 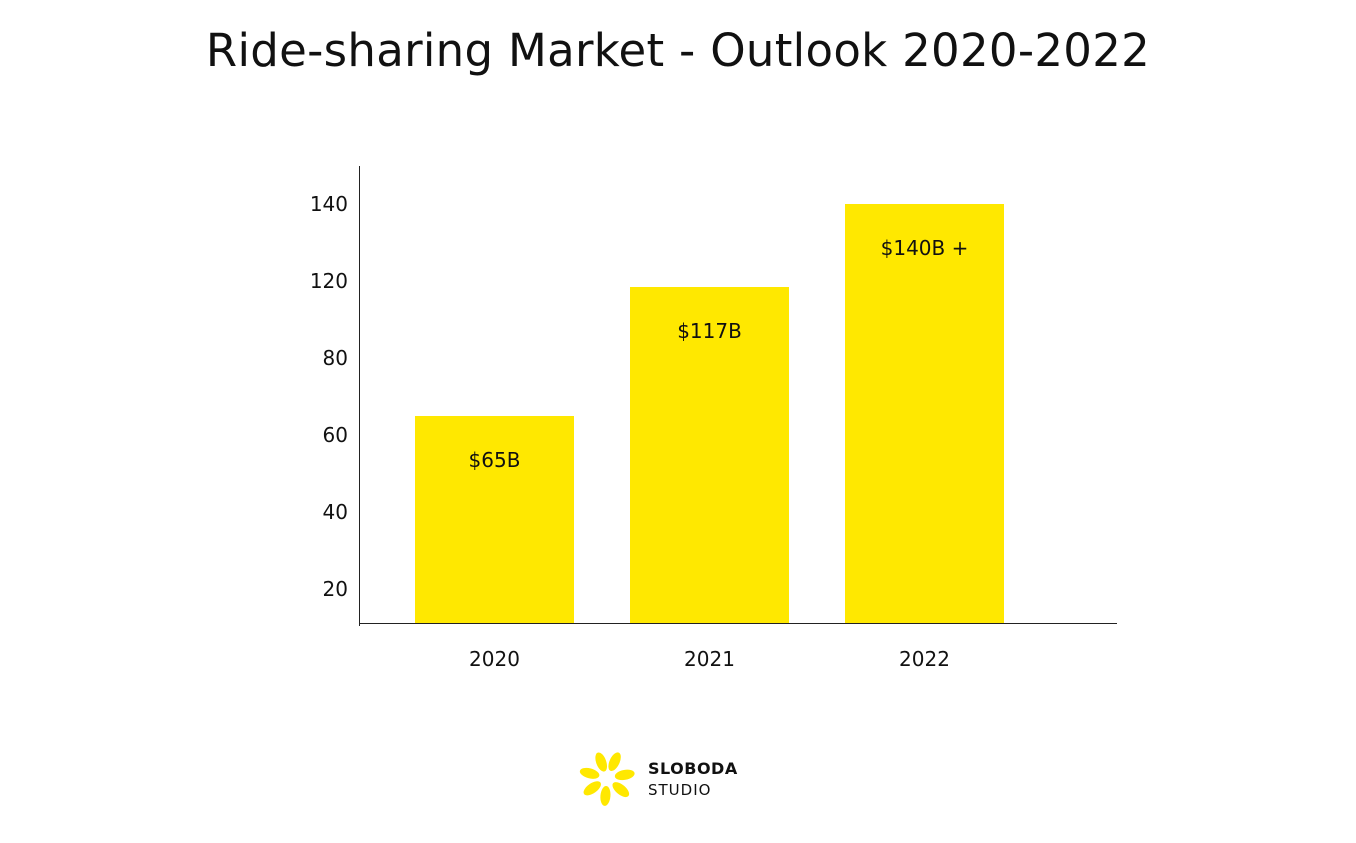 I want to click on bar-2021, so click(x=709, y=455).